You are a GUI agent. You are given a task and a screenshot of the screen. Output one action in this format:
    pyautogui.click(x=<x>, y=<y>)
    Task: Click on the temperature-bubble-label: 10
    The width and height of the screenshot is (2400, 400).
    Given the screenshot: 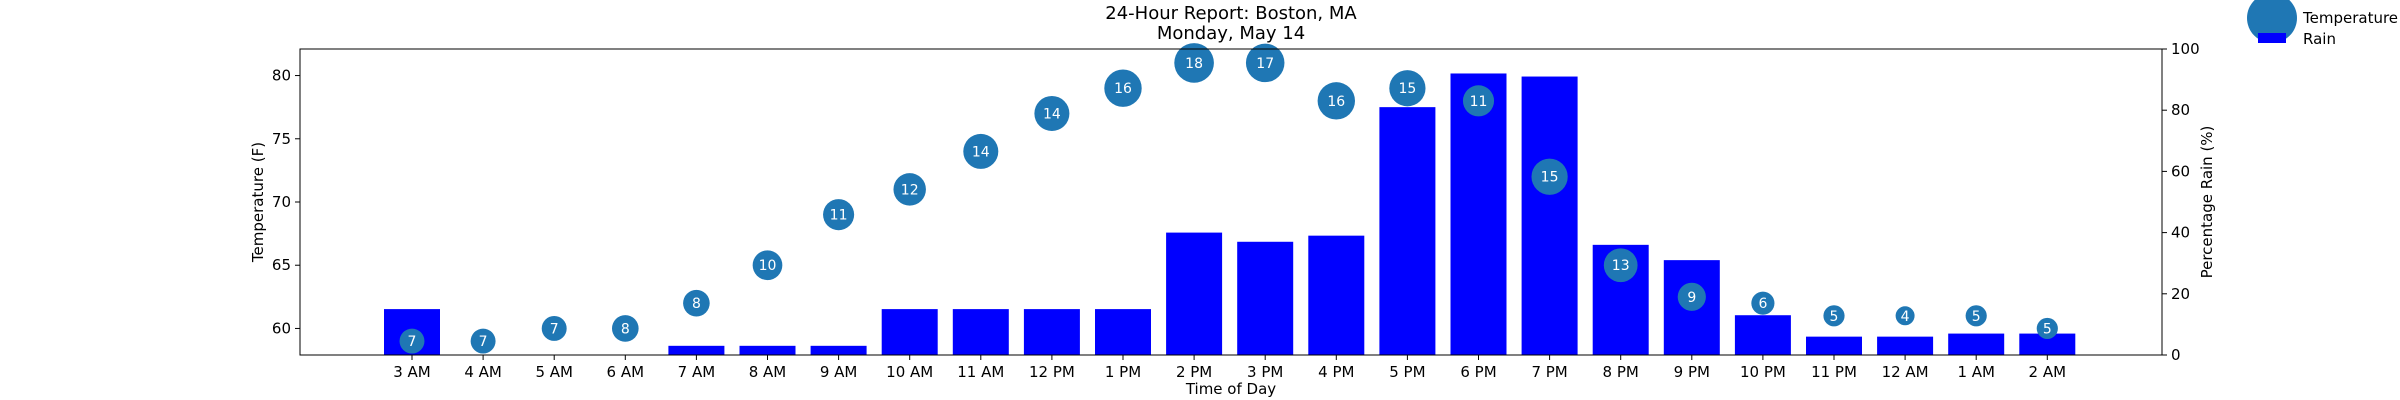 What is the action you would take?
    pyautogui.click(x=768, y=266)
    